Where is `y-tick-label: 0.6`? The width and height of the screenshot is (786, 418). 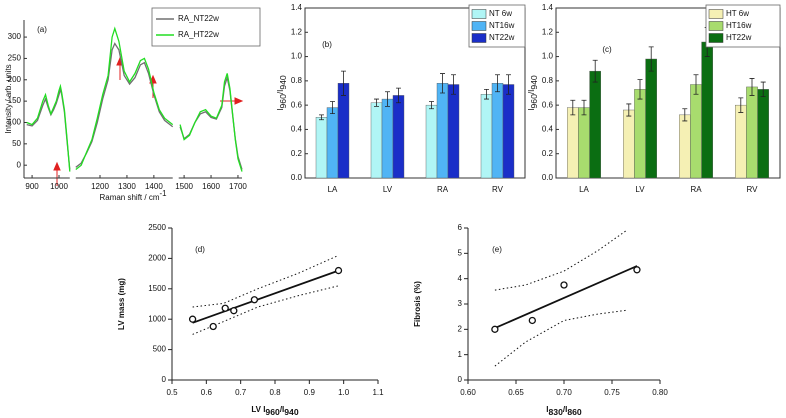
y-tick-label: 0.6 is located at coordinates (297, 104).